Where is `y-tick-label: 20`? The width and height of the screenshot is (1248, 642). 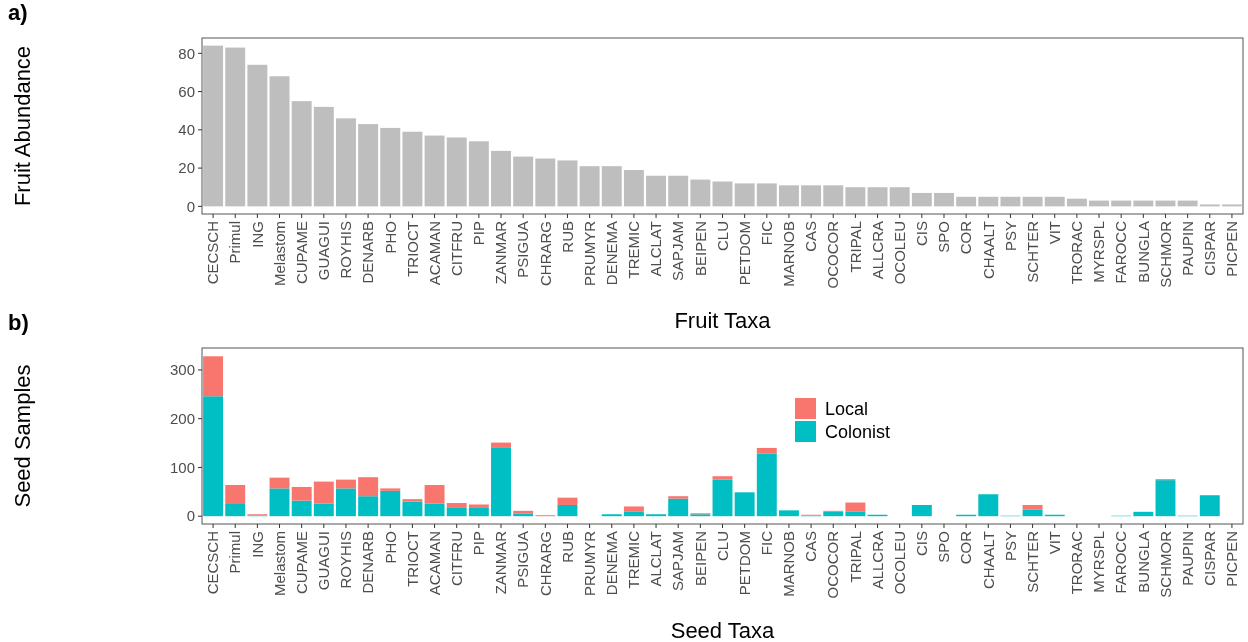
y-tick-label: 20 is located at coordinates (186, 168).